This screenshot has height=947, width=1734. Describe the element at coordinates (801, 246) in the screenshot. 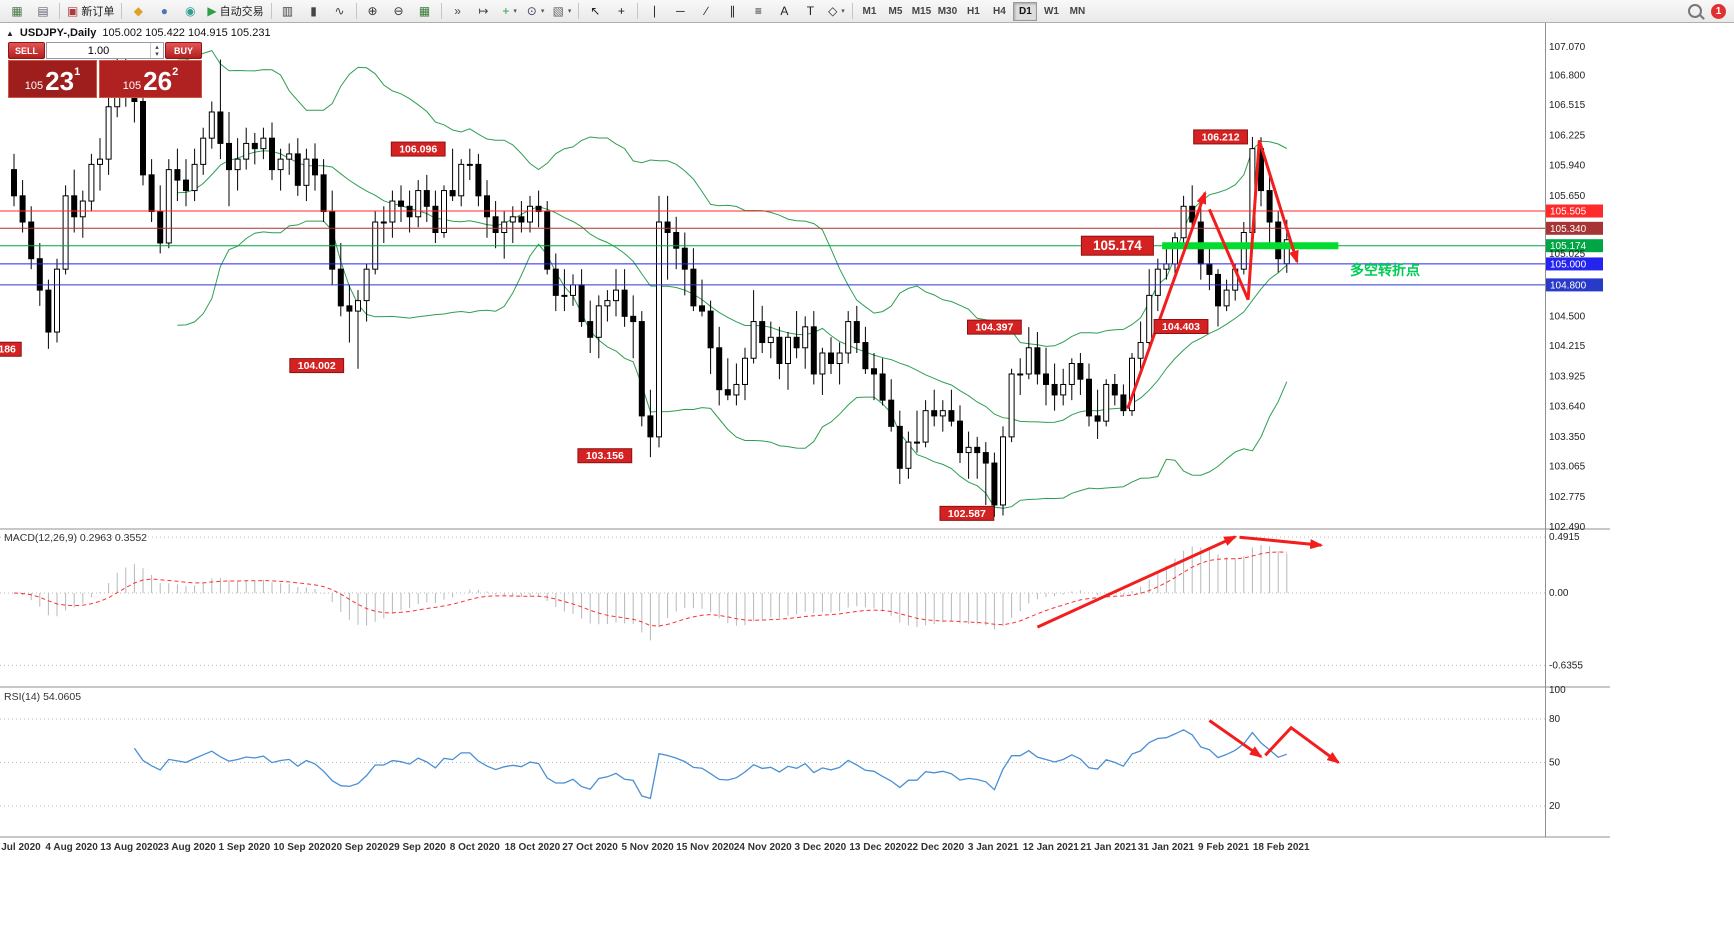

I see `horizontal-line-105.174: 105.174` at that location.